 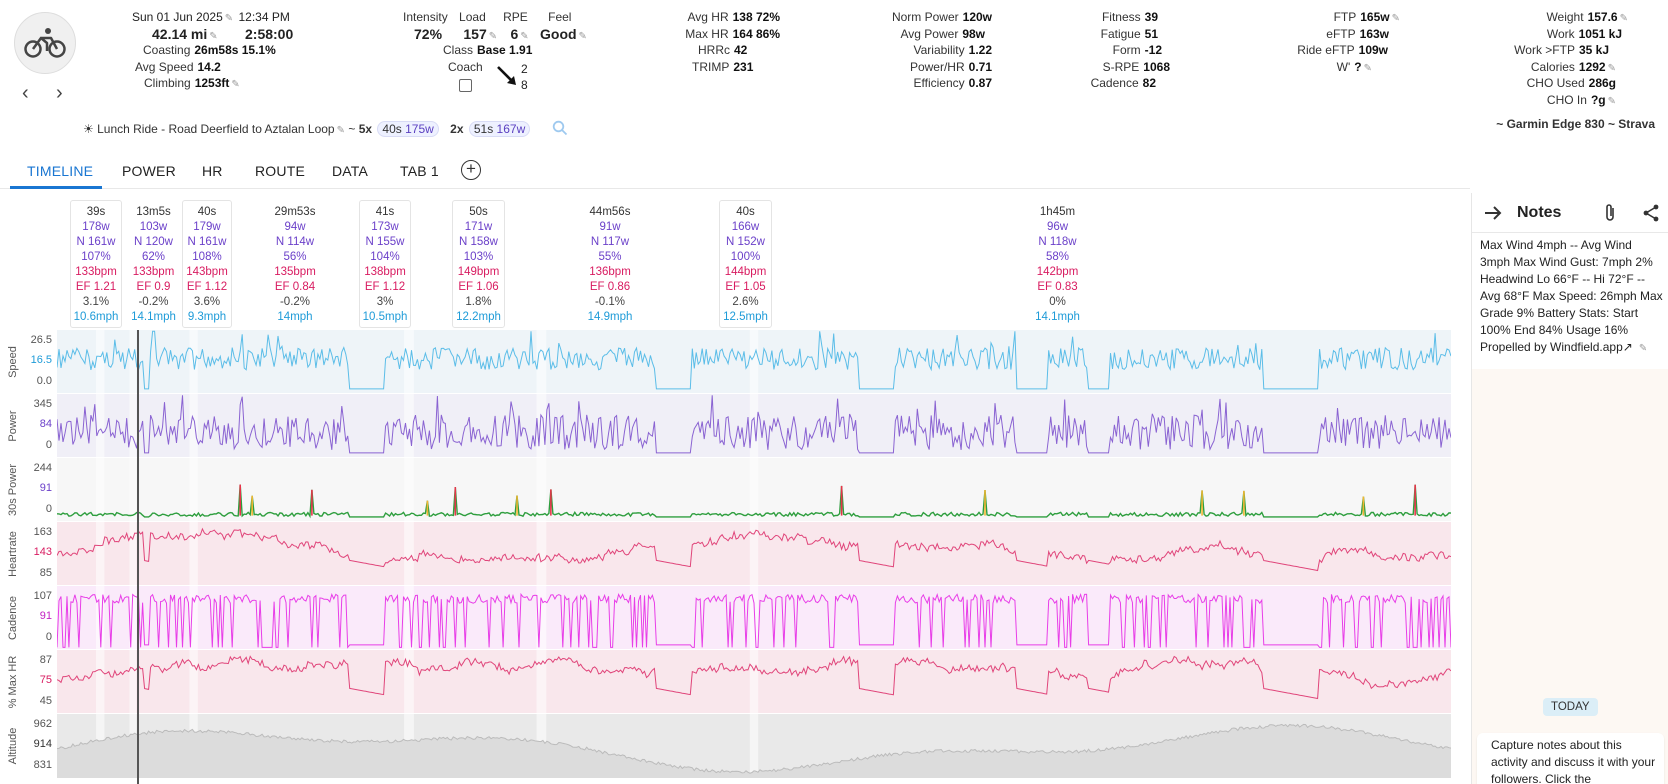 What do you see at coordinates (1493, 213) in the screenshot?
I see `collapse-arrow-icon` at bounding box center [1493, 213].